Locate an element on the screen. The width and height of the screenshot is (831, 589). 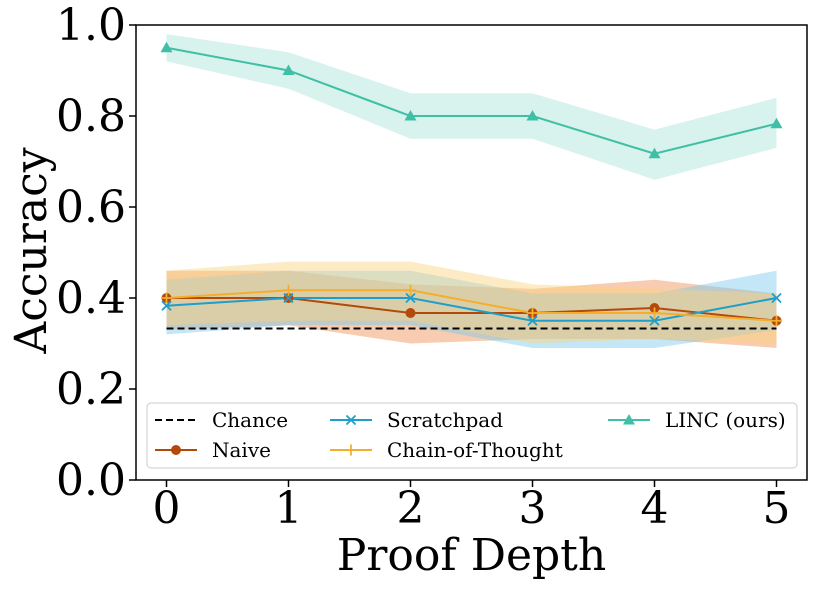
scratchpad-line is located at coordinates (471, 309).